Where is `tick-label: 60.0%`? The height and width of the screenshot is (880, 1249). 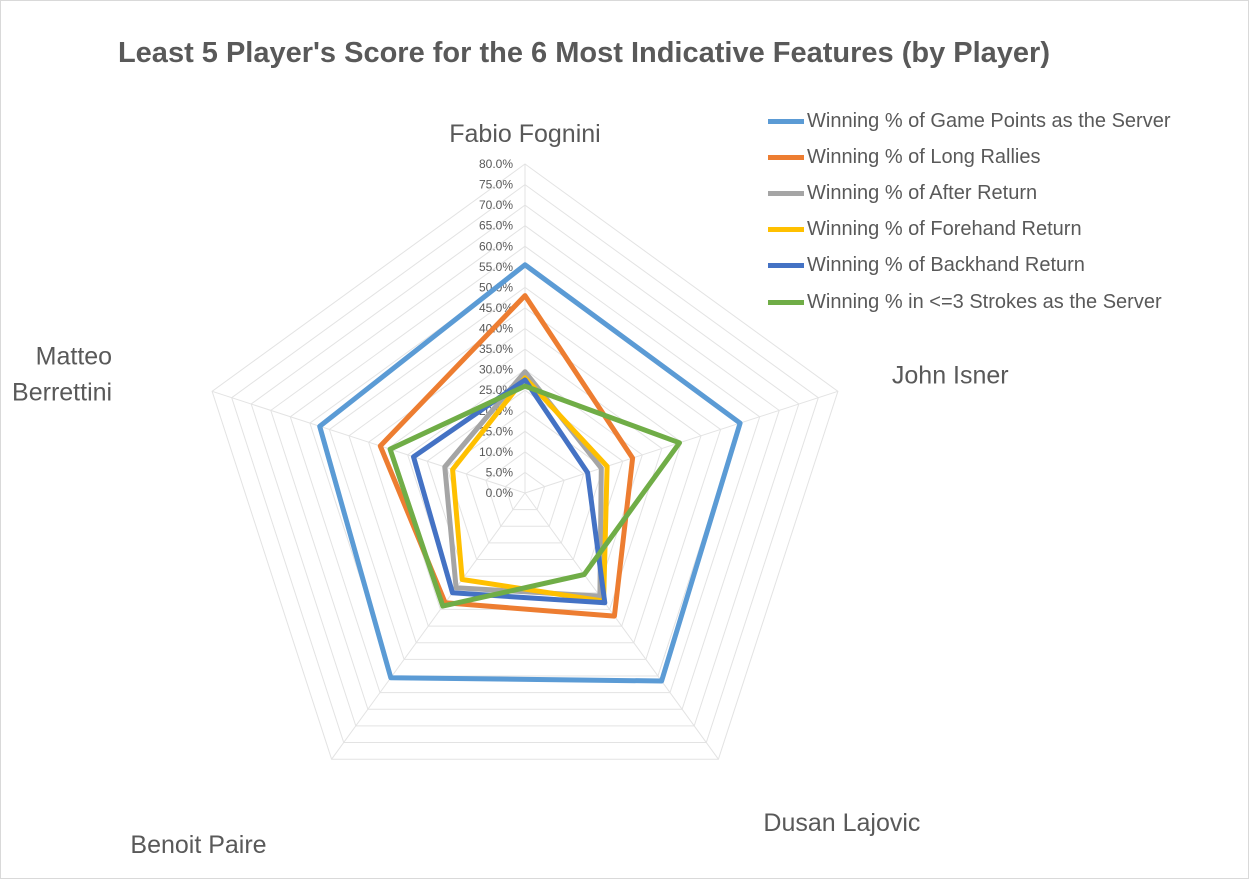 tick-label: 60.0% is located at coordinates (496, 246).